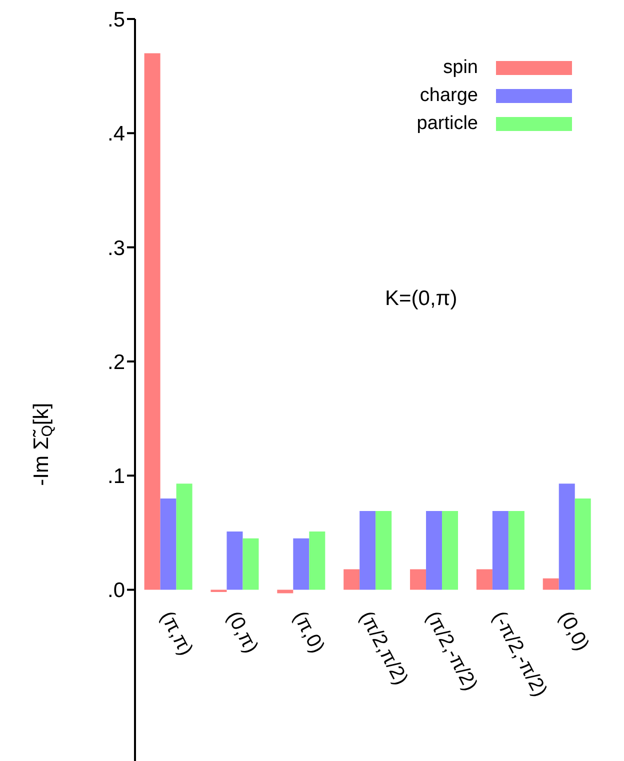 The height and width of the screenshot is (761, 624). What do you see at coordinates (448, 95) in the screenshot?
I see `legend-label: charge` at bounding box center [448, 95].